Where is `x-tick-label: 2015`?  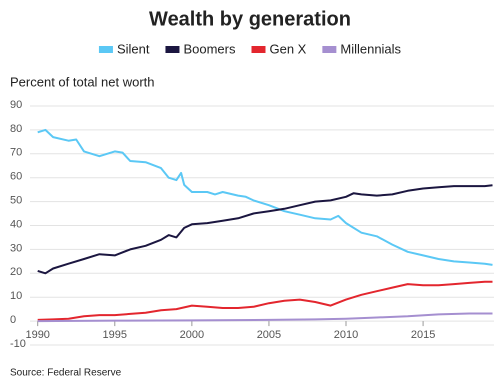 x-tick-label: 2015 is located at coordinates (423, 335).